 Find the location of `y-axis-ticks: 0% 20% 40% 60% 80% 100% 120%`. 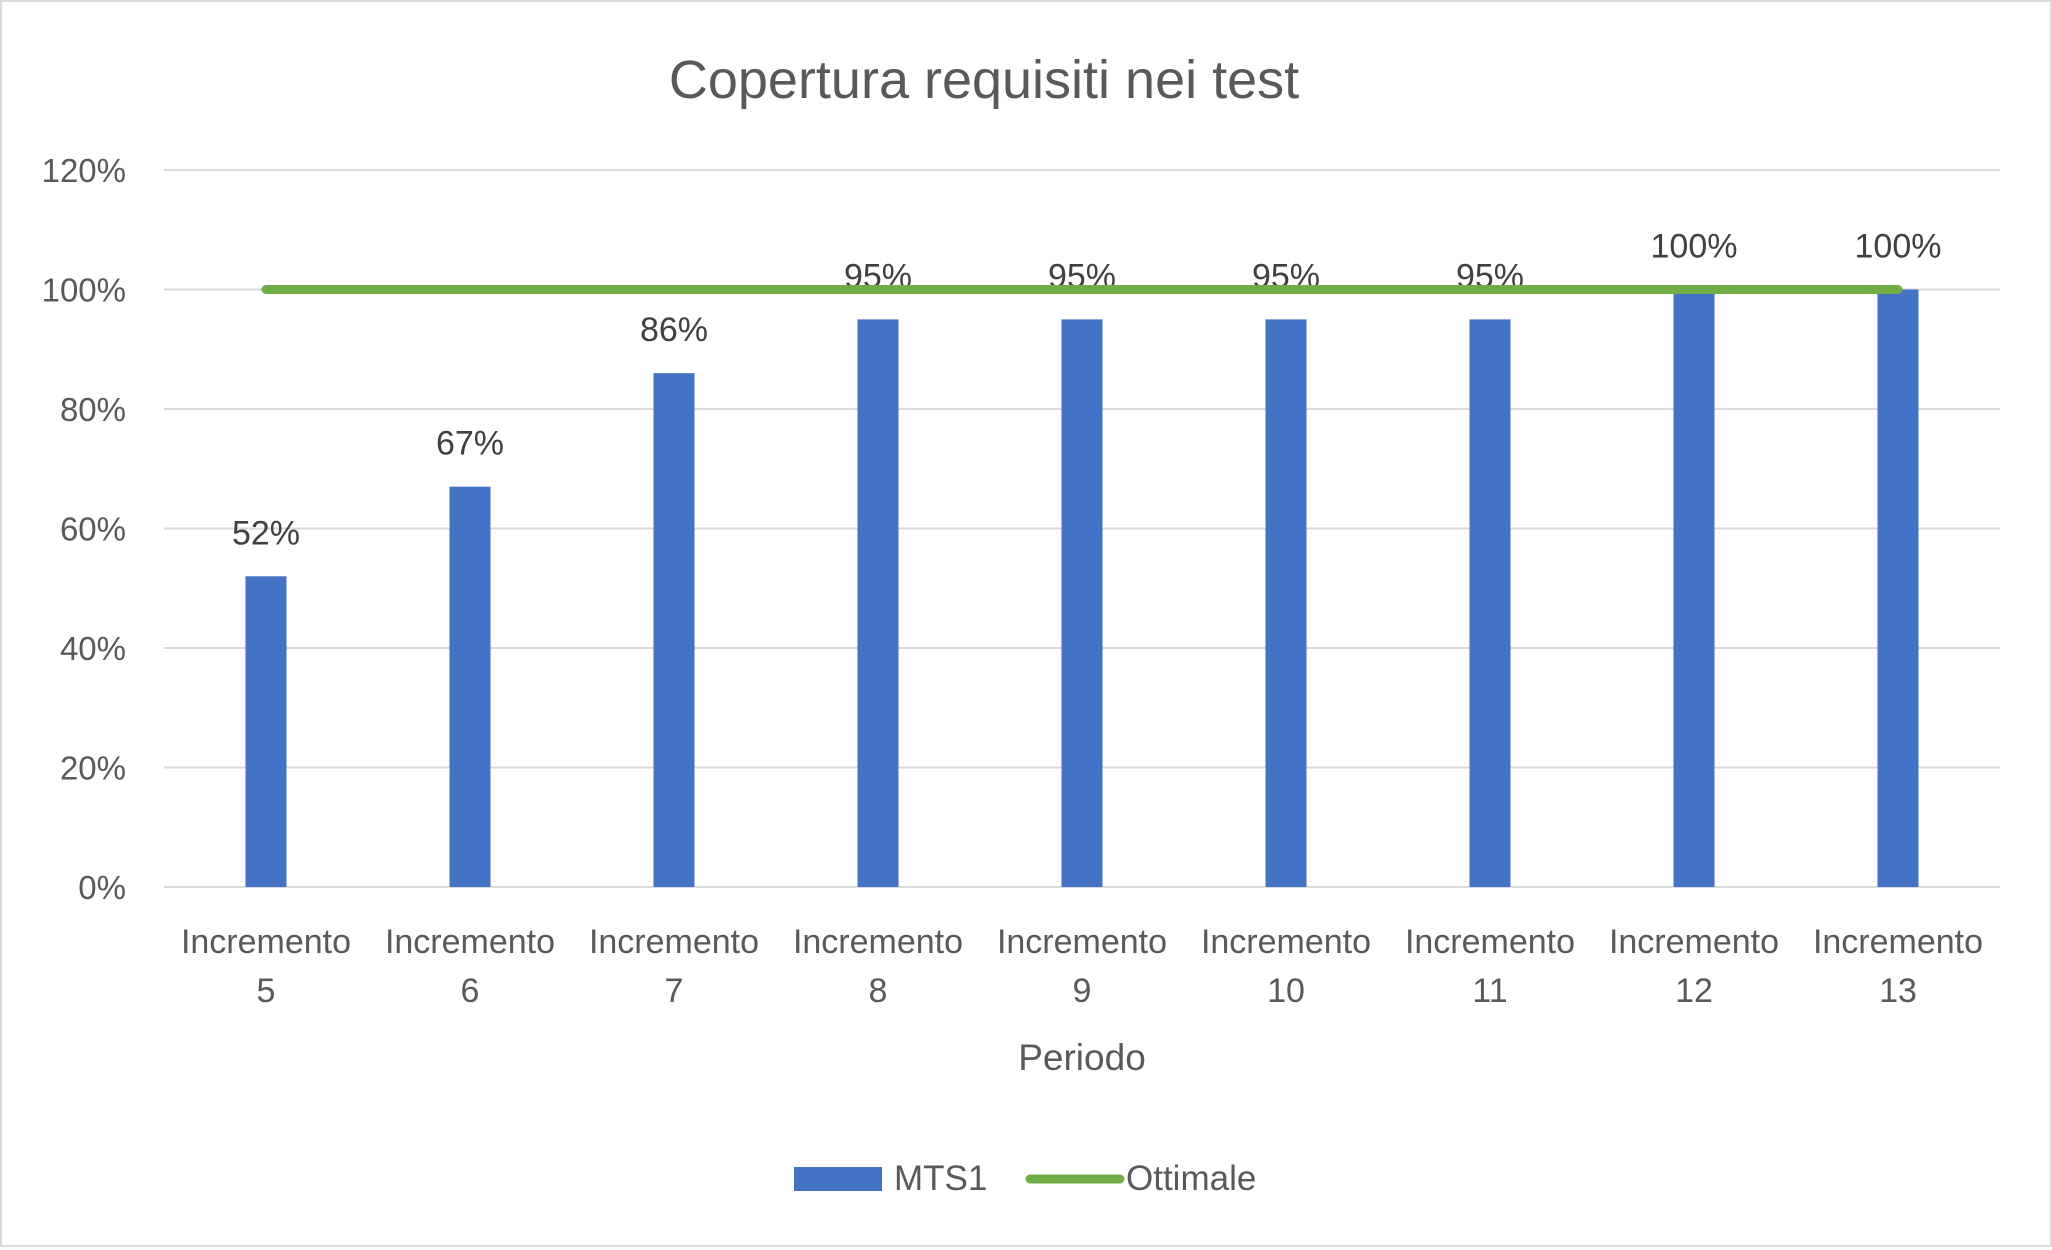

y-axis-ticks: 0% 20% 40% 60% 80% 100% 120% is located at coordinates (84, 529).